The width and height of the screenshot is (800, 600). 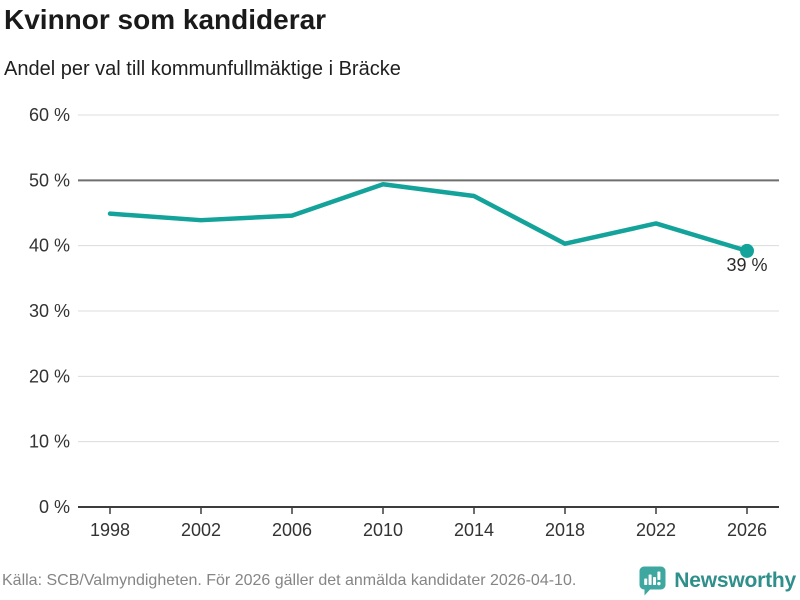 I want to click on x-tick-label: 2018, so click(x=565, y=530).